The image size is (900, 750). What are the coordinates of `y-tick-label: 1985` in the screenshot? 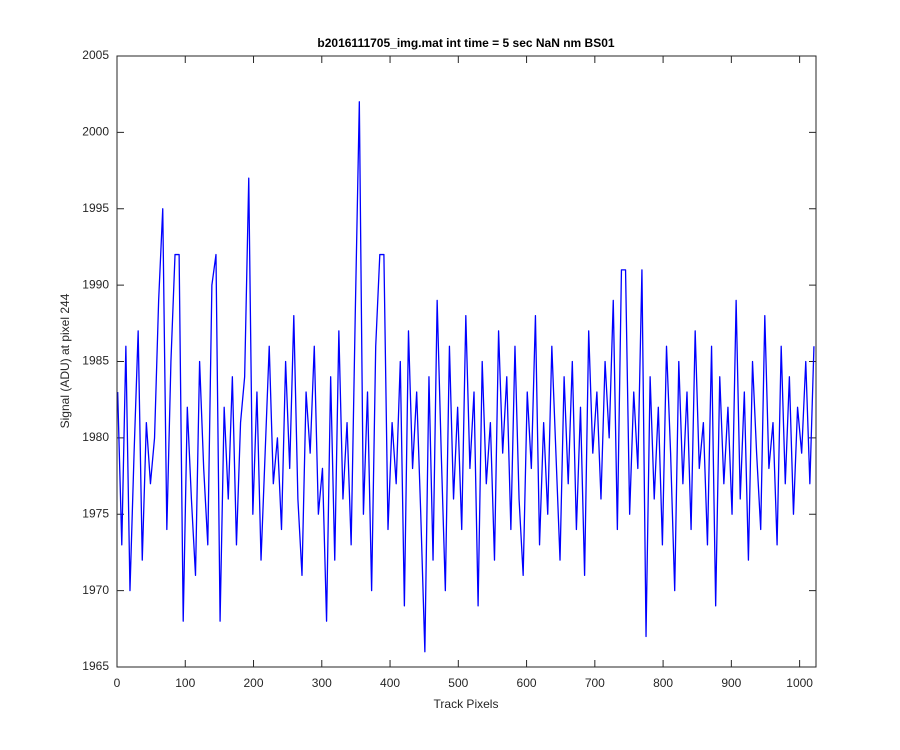 It's located at (95, 361).